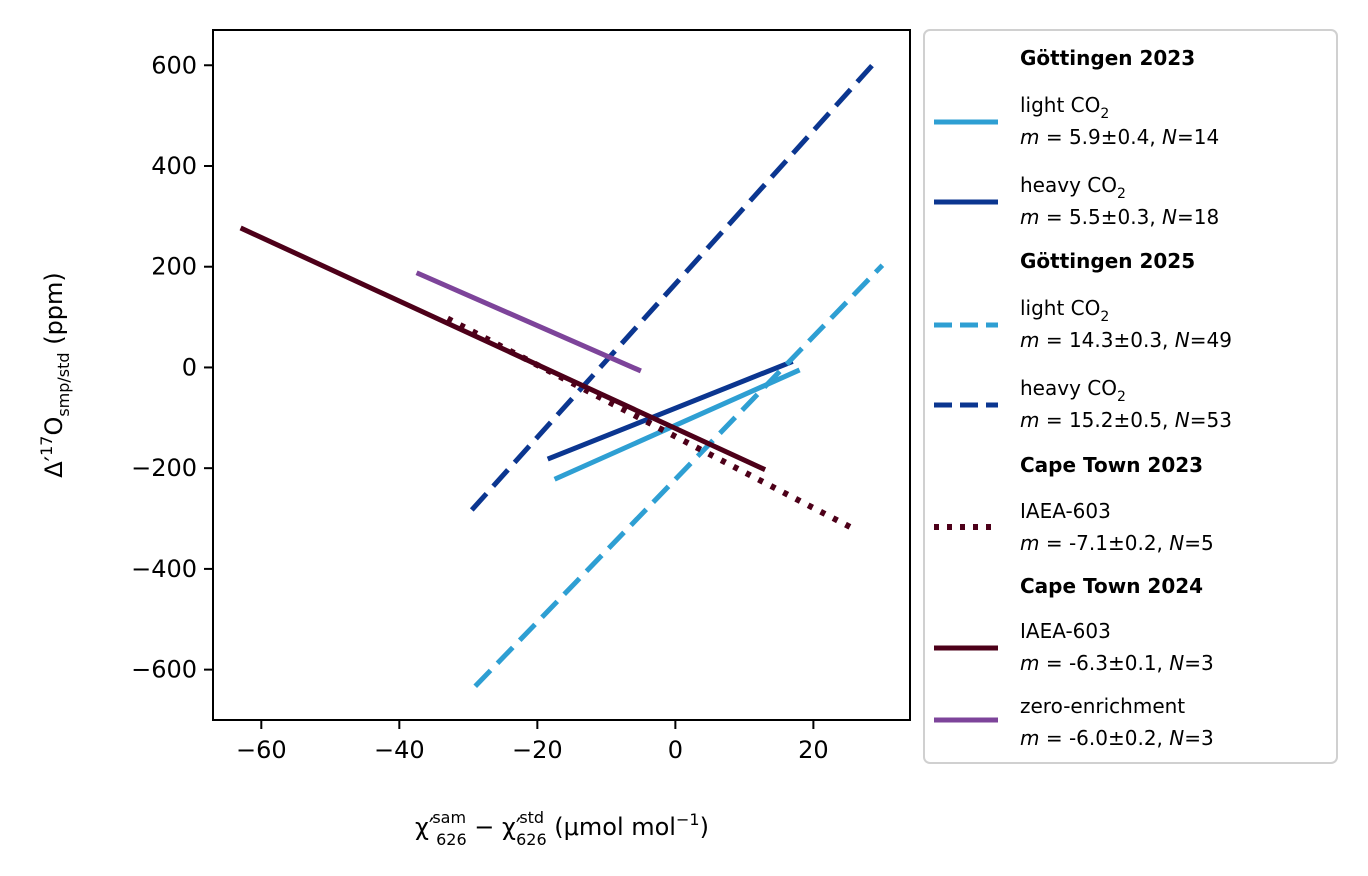  Describe the element at coordinates (1119, 217) in the screenshot. I see `legend-stats-heavy-co2-2023: m = 5.5±0.3, N=18` at that location.